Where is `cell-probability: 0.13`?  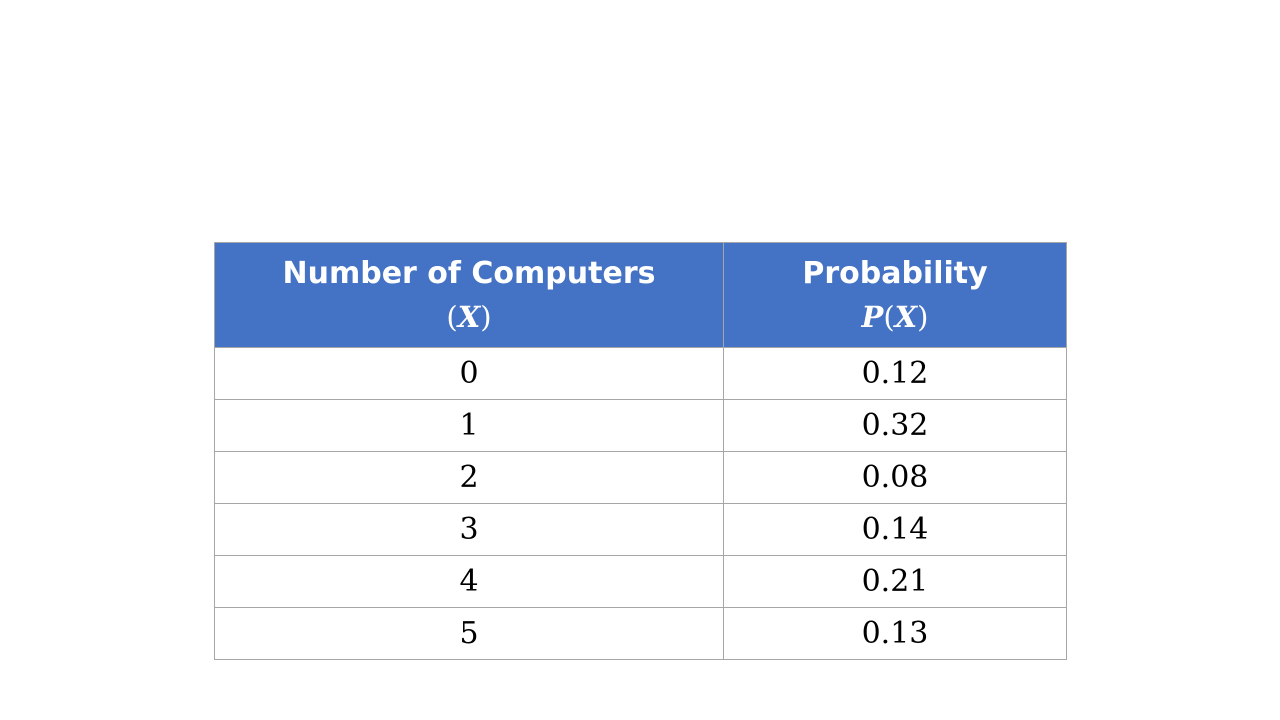
cell-probability: 0.13 is located at coordinates (895, 633).